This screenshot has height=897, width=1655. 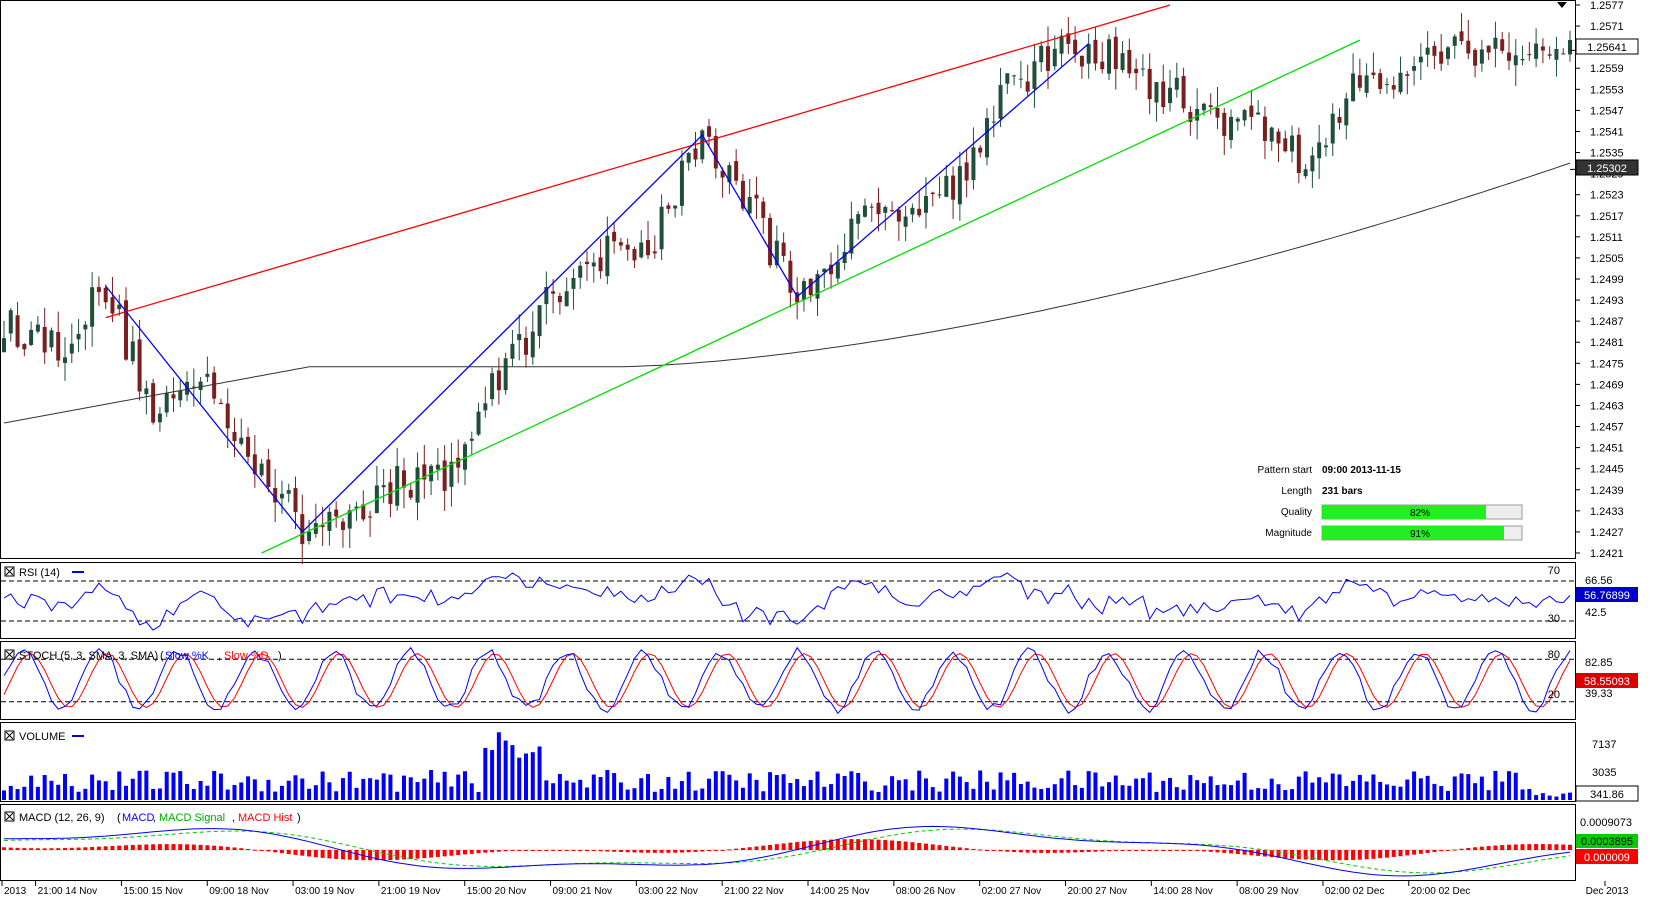 What do you see at coordinates (44, 736) in the screenshot?
I see `volume-legend: VOLUME` at bounding box center [44, 736].